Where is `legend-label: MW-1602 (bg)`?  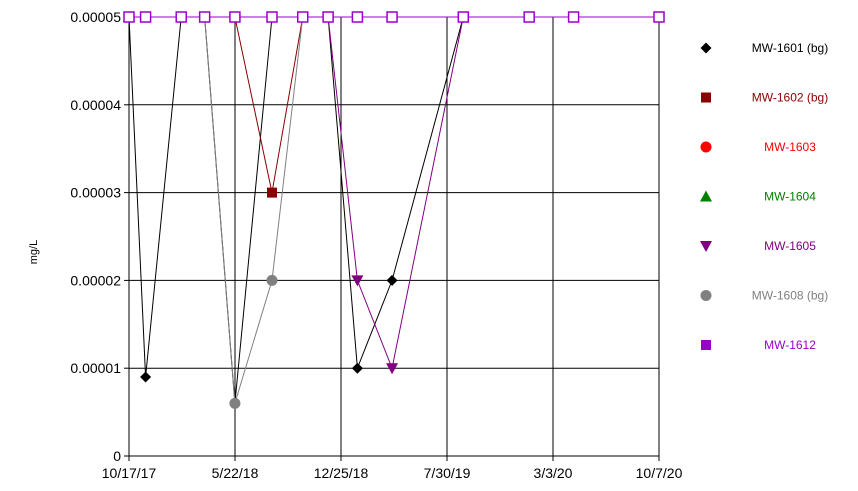 legend-label: MW-1602 (bg) is located at coordinates (790, 98).